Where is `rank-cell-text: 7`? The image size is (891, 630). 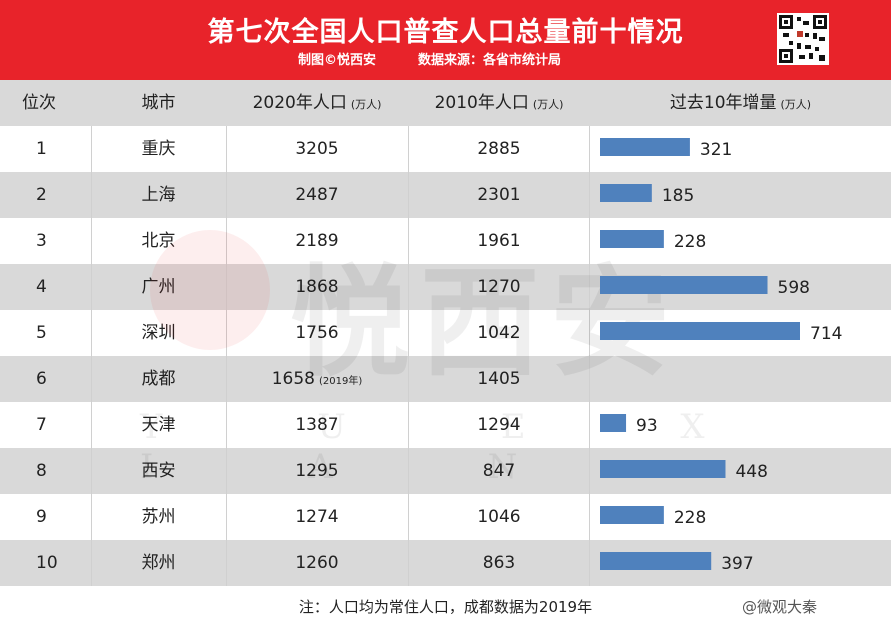 rank-cell-text: 7 is located at coordinates (41, 425).